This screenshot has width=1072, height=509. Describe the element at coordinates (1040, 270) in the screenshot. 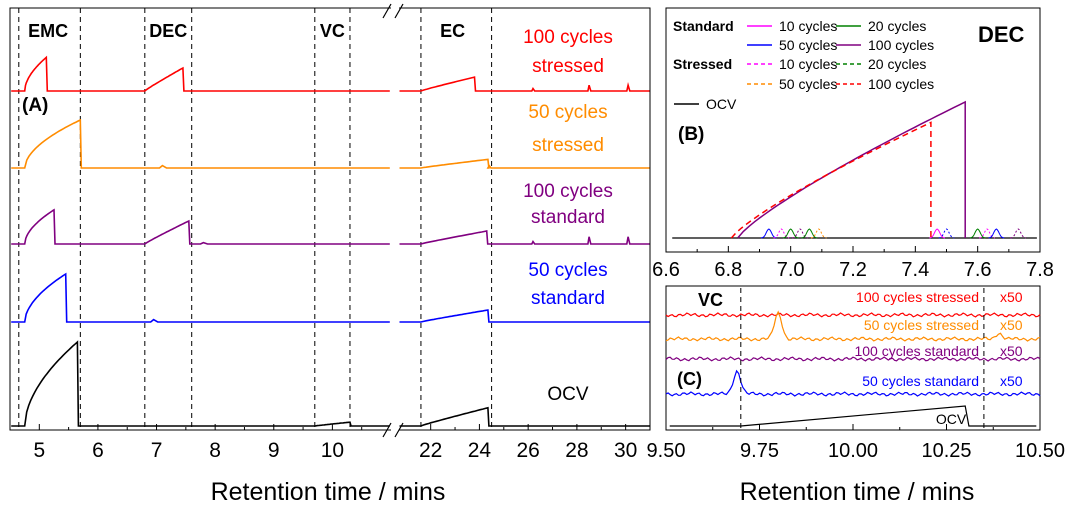

I see `x-tick-label-b-7-8: 7.8` at that location.